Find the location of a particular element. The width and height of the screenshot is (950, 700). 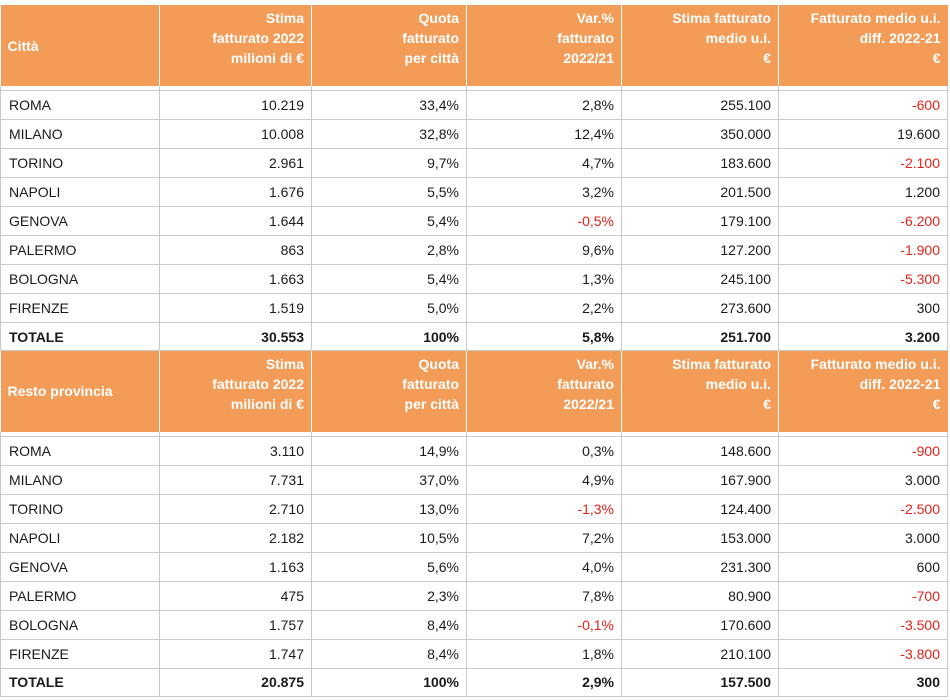

cell-fatturato-diff: -3.500 is located at coordinates (863, 624).